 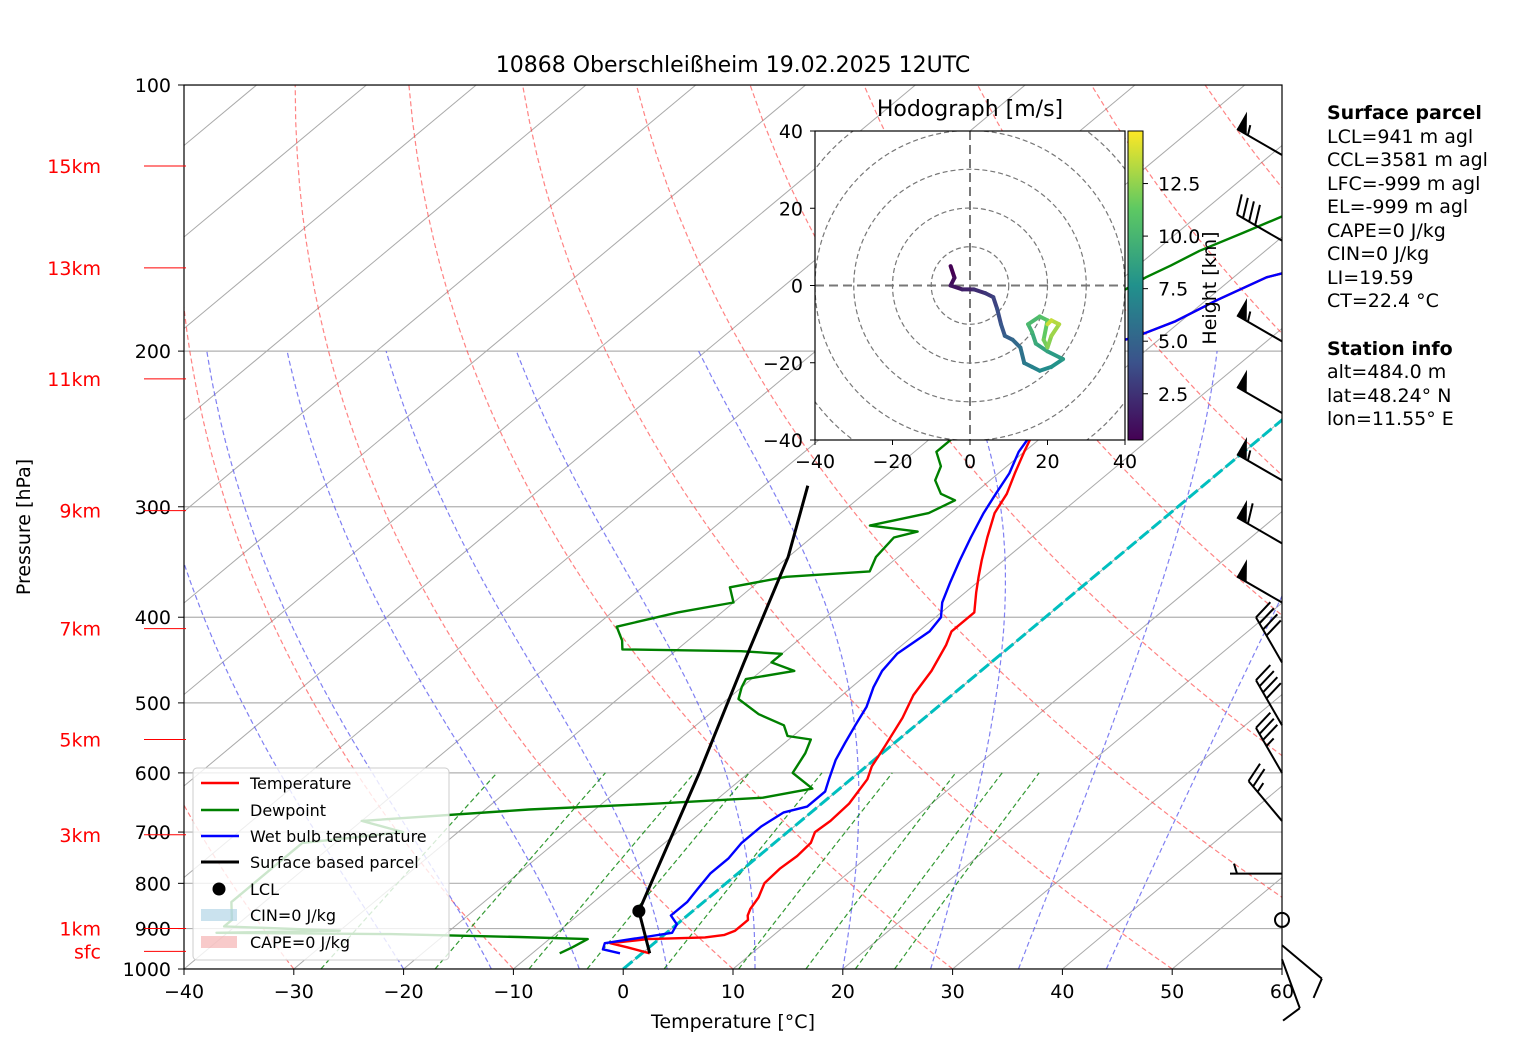 What do you see at coordinates (791, 132) in the screenshot?
I see `hodograph-y-tick-label: 40` at bounding box center [791, 132].